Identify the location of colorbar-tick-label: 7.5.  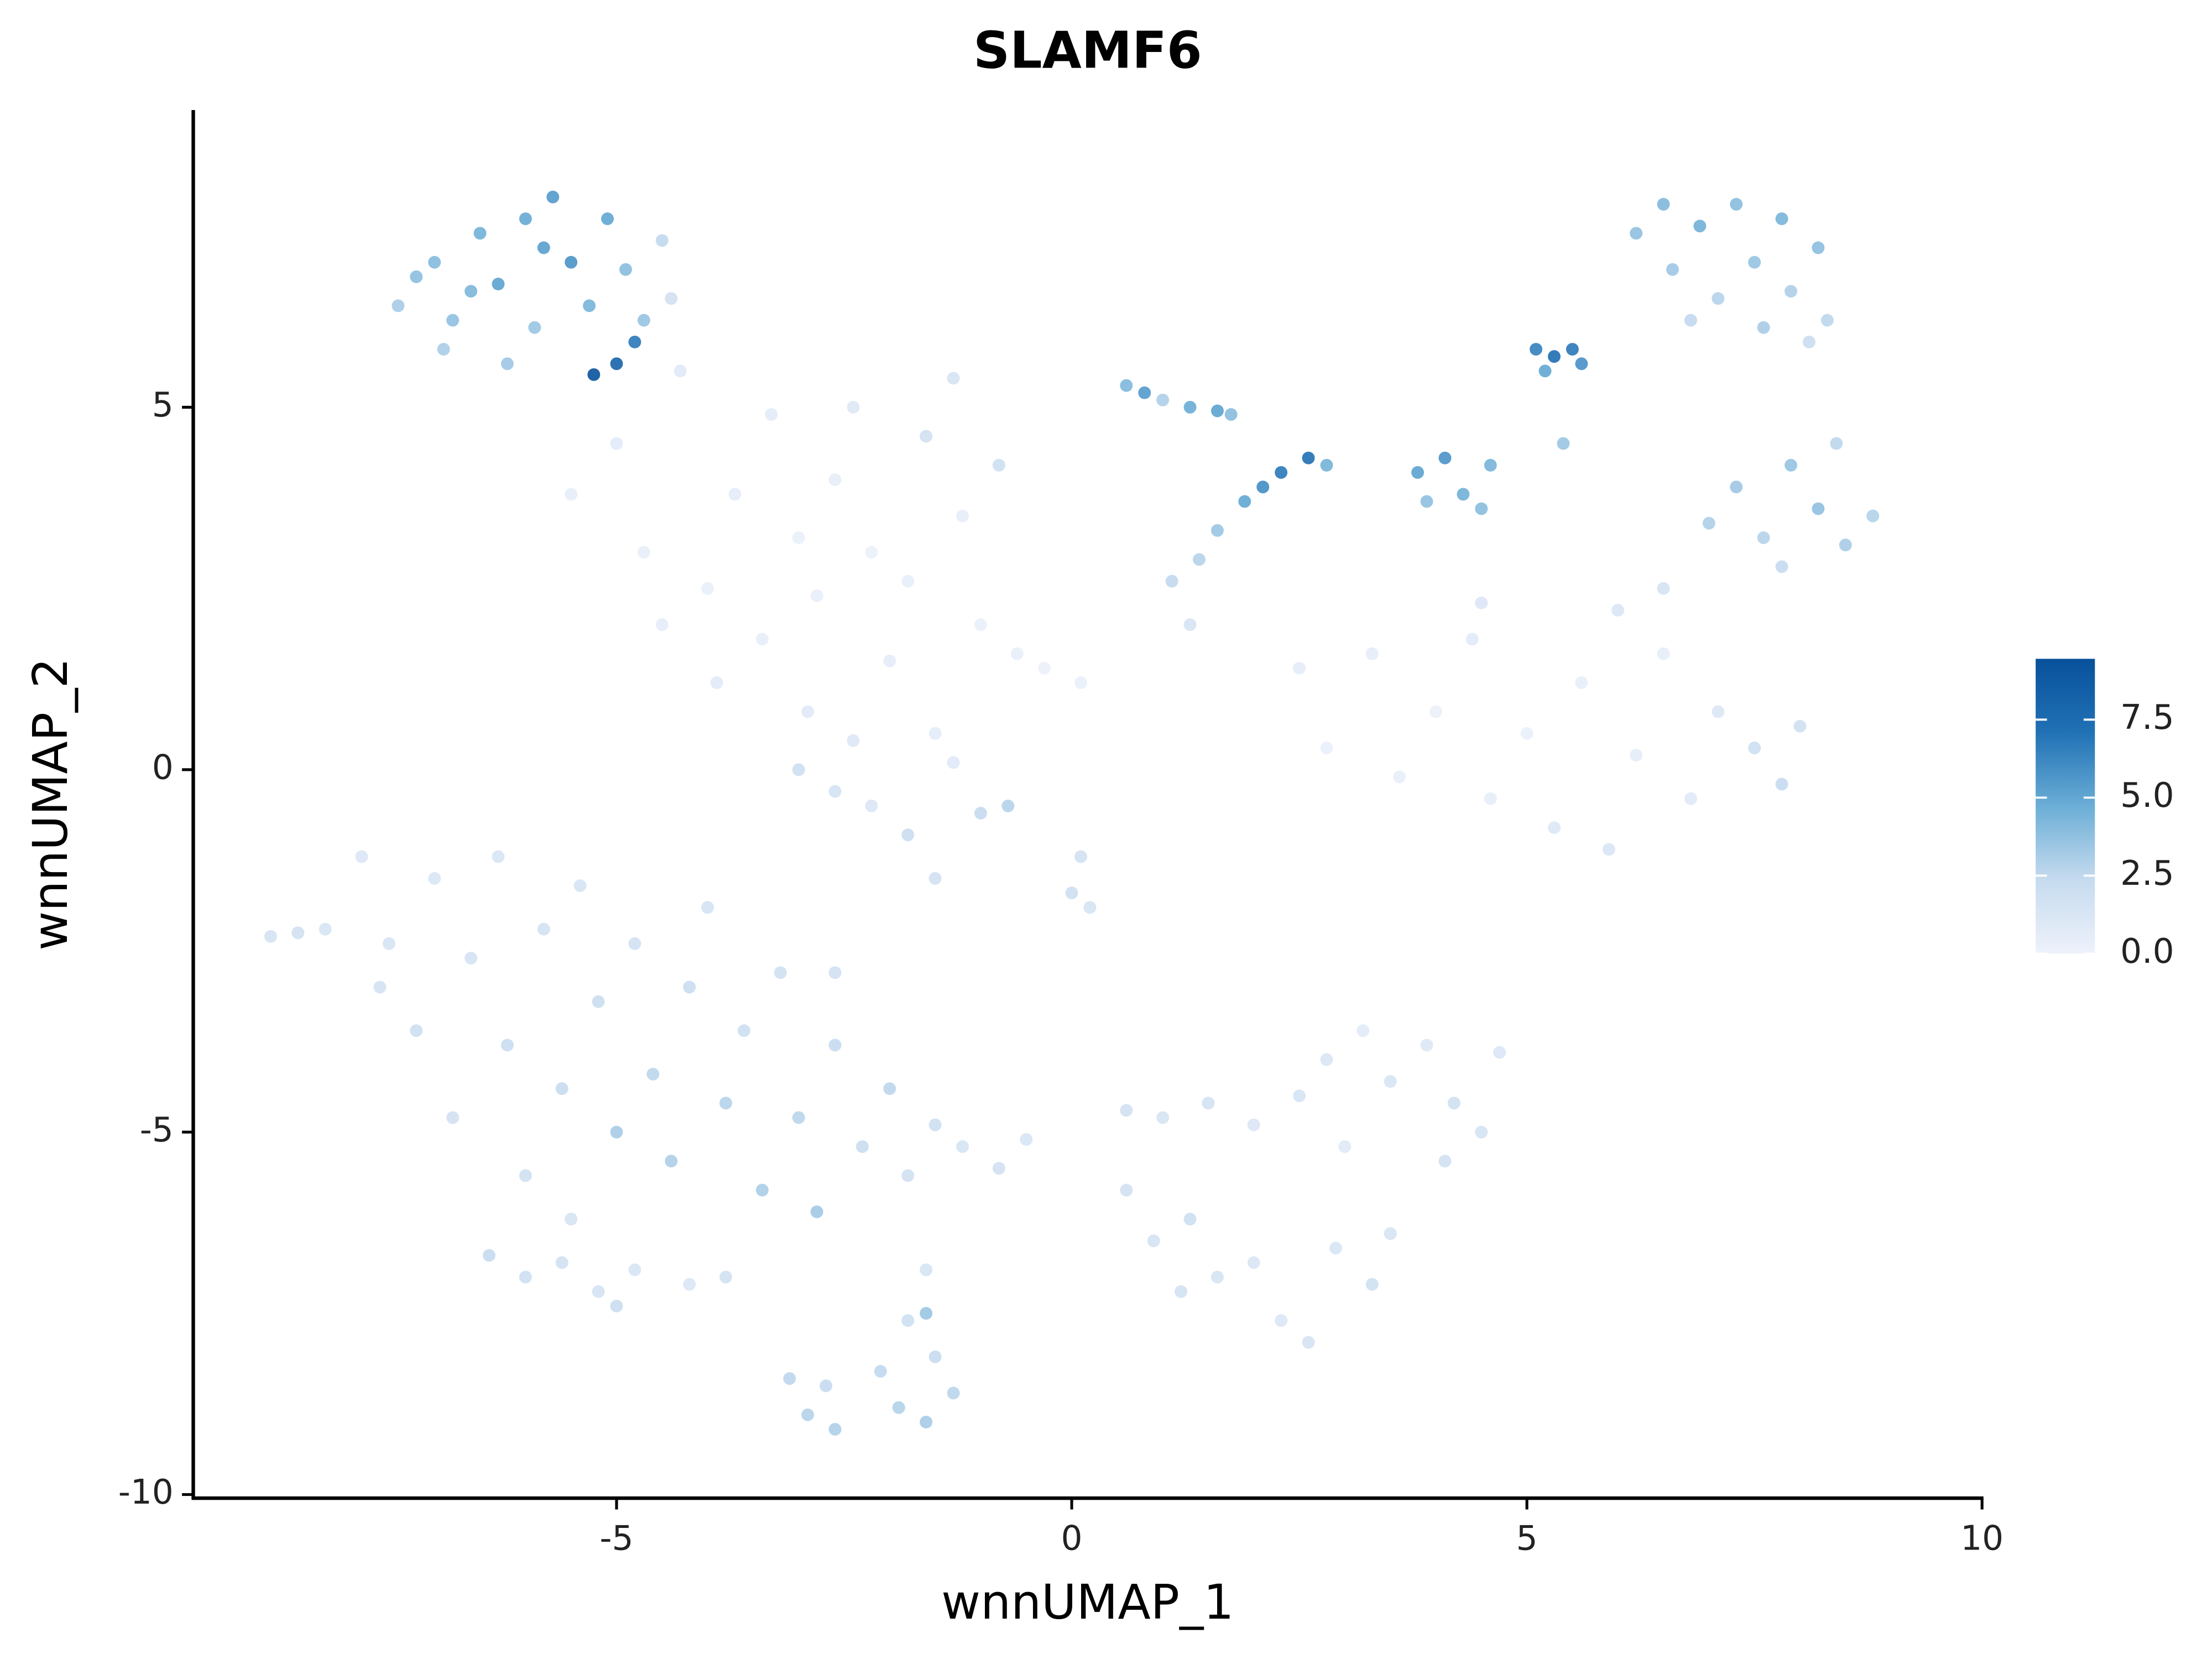
(2147, 718).